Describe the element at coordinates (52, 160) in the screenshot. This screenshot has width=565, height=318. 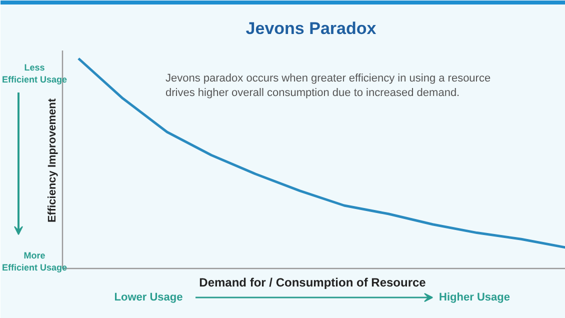
I see `y-axis-title: Efficiency Improvement` at that location.